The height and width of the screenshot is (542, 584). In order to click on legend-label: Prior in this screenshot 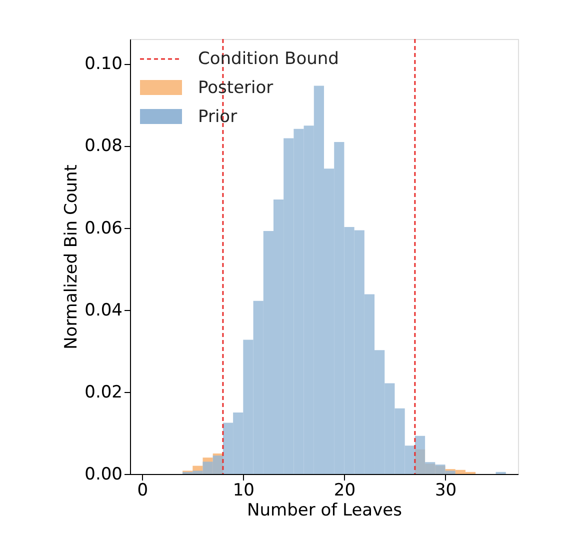, I will do `click(218, 117)`.